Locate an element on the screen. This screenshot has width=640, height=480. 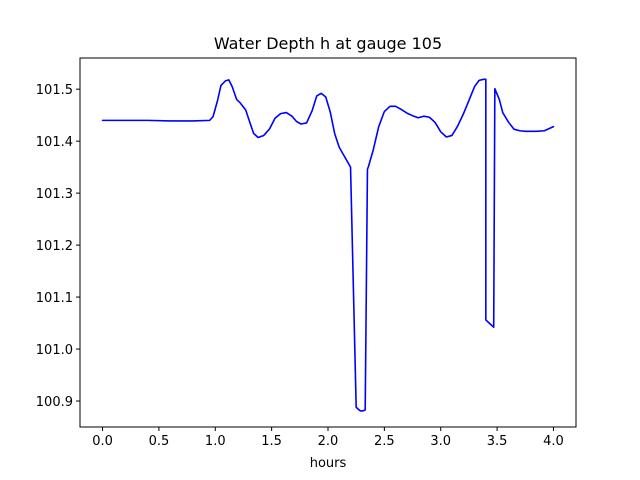
x-tick-label: 0.5 is located at coordinates (159, 441).